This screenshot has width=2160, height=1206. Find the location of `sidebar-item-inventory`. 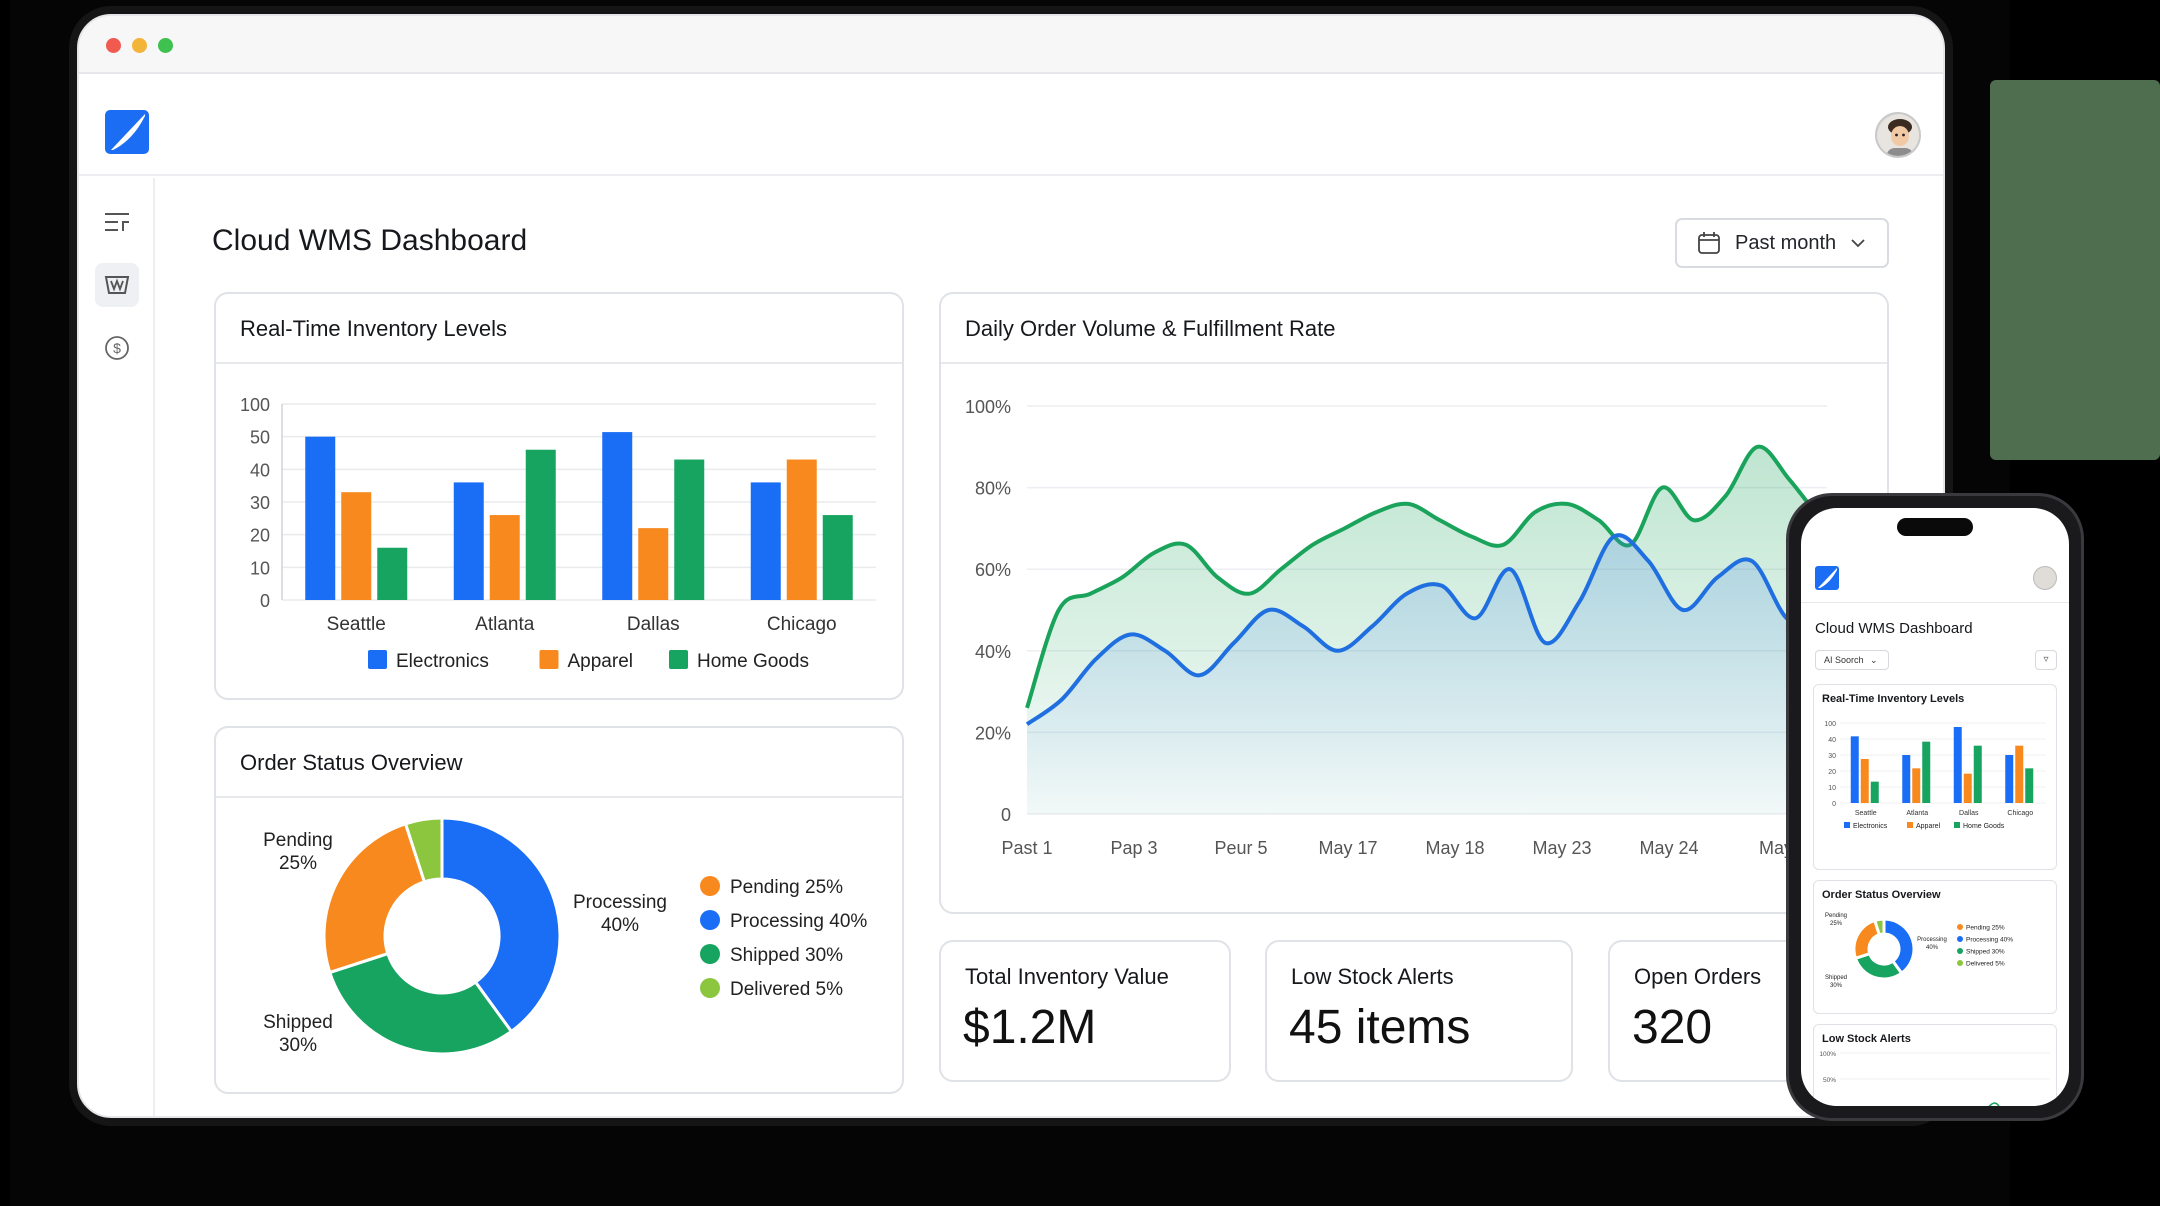

sidebar-item-inventory is located at coordinates (117, 285).